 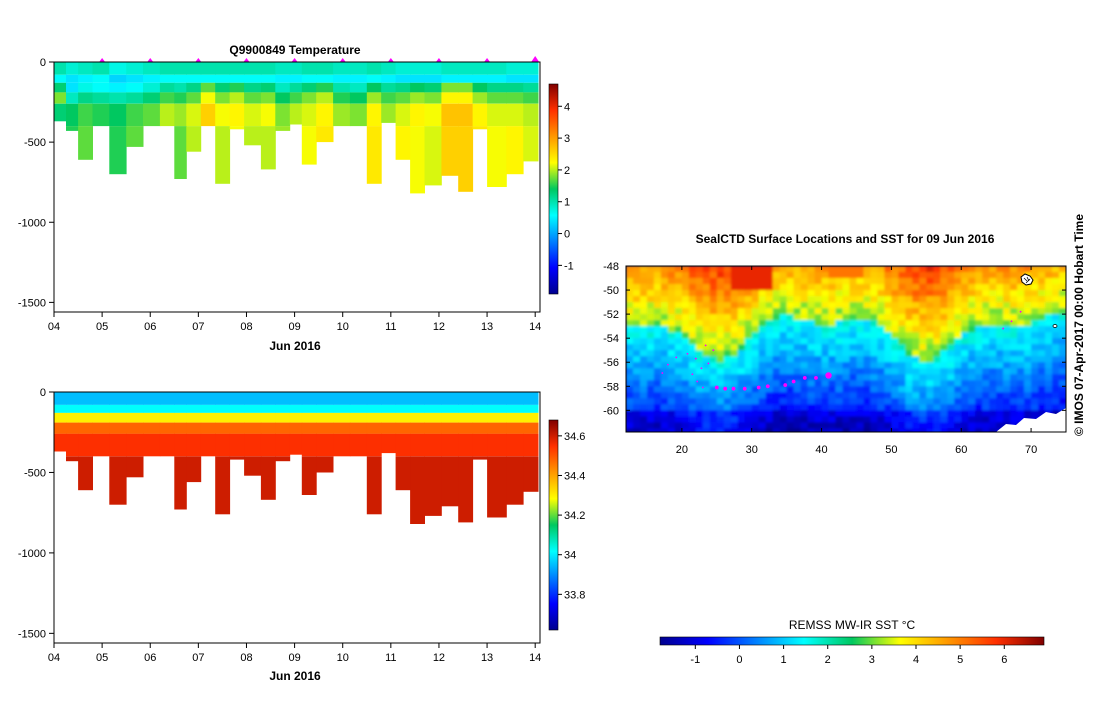 What do you see at coordinates (295, 50) in the screenshot?
I see `temperature-plot-title: Q9900849 Temperature` at bounding box center [295, 50].